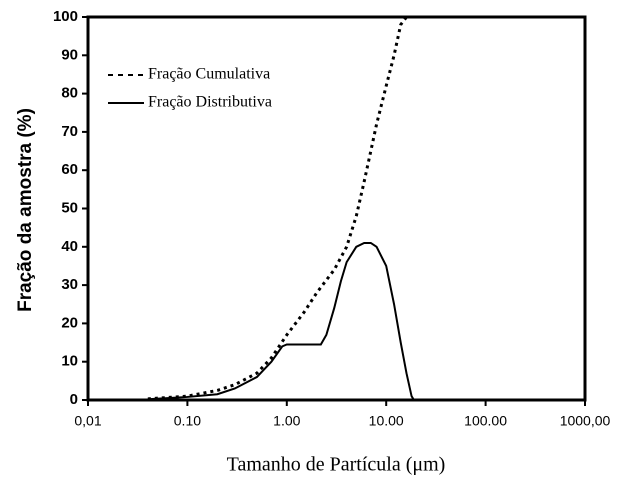  I want to click on y-tick-label: 70, so click(69, 131).